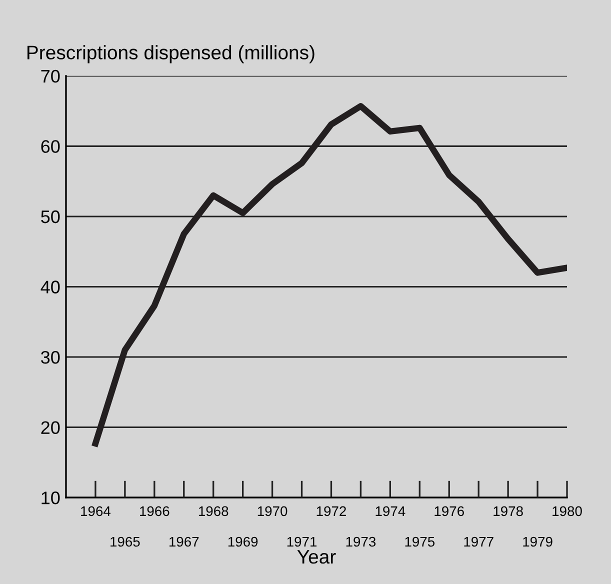  What do you see at coordinates (449, 511) in the screenshot?
I see `x-tick-label: 1976` at bounding box center [449, 511].